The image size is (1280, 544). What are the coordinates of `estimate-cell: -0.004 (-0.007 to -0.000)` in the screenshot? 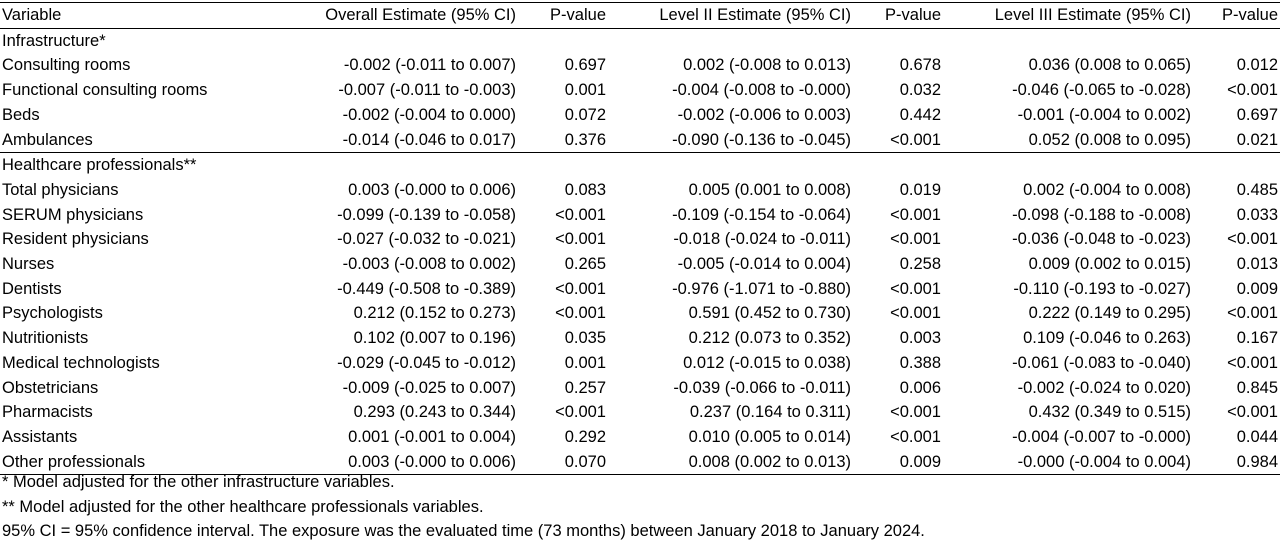 It's located at (1101, 436).